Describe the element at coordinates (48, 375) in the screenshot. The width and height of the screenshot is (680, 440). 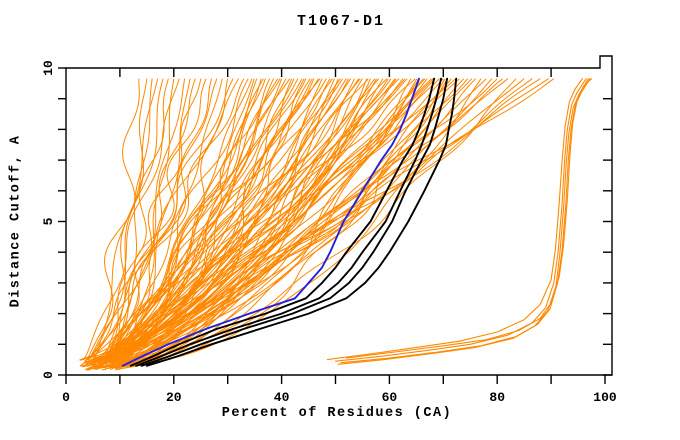
I see `y-tick-label: 0` at that location.